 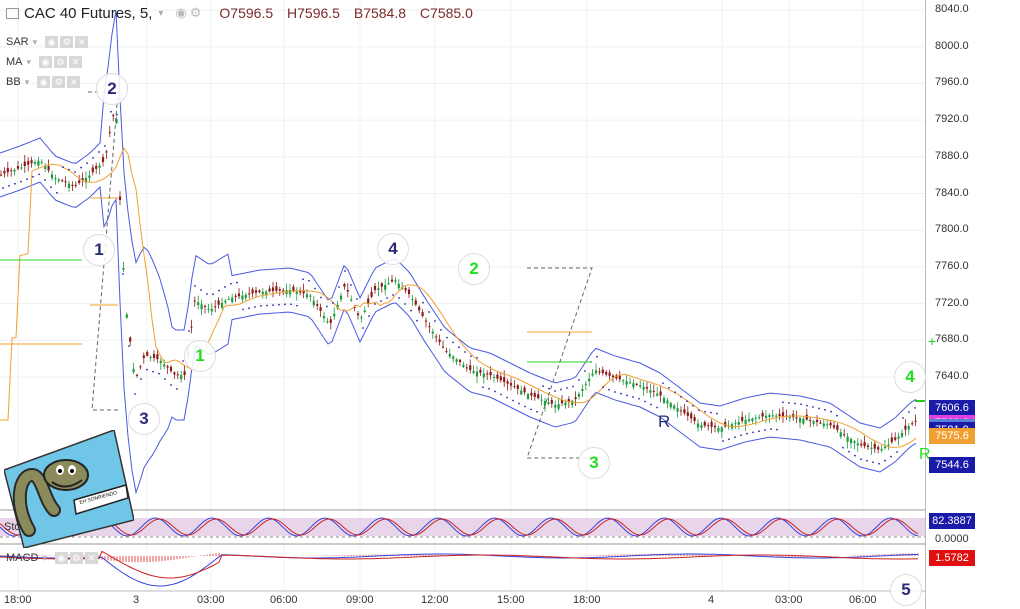 What do you see at coordinates (12, 13) in the screenshot?
I see `collapse-icon` at bounding box center [12, 13].